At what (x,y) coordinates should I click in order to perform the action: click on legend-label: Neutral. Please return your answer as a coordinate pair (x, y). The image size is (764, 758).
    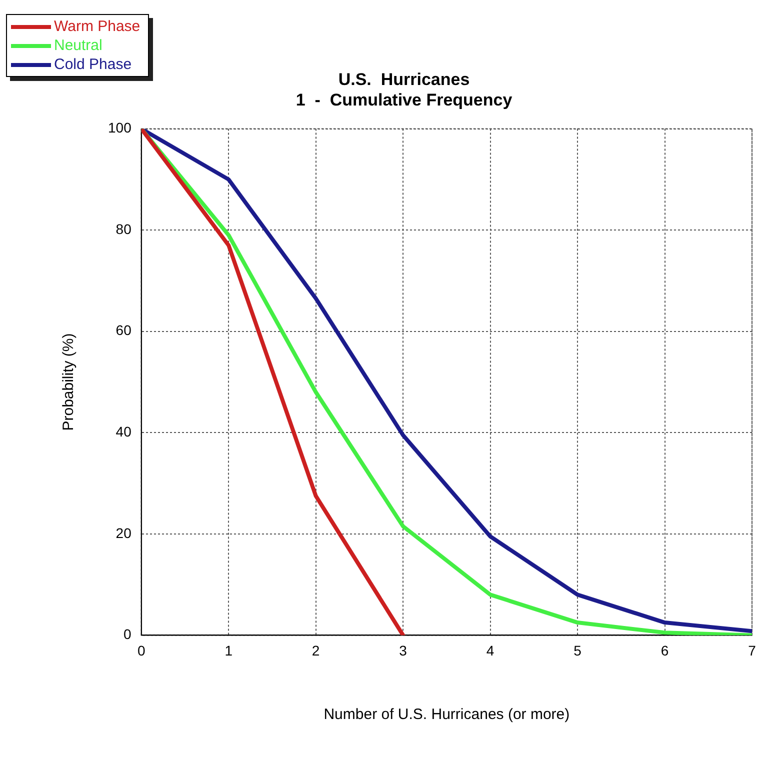
    Looking at the image, I should click on (78, 45).